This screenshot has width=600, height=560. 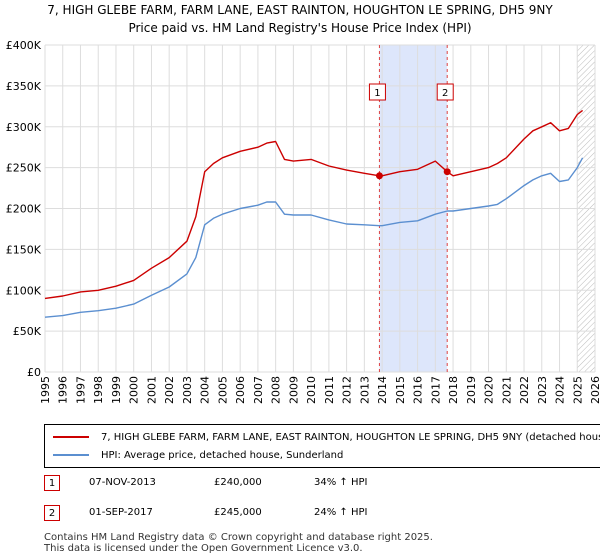 What do you see at coordinates (240, 390) in the screenshot?
I see `x-tick-label: 2006` at bounding box center [240, 390].